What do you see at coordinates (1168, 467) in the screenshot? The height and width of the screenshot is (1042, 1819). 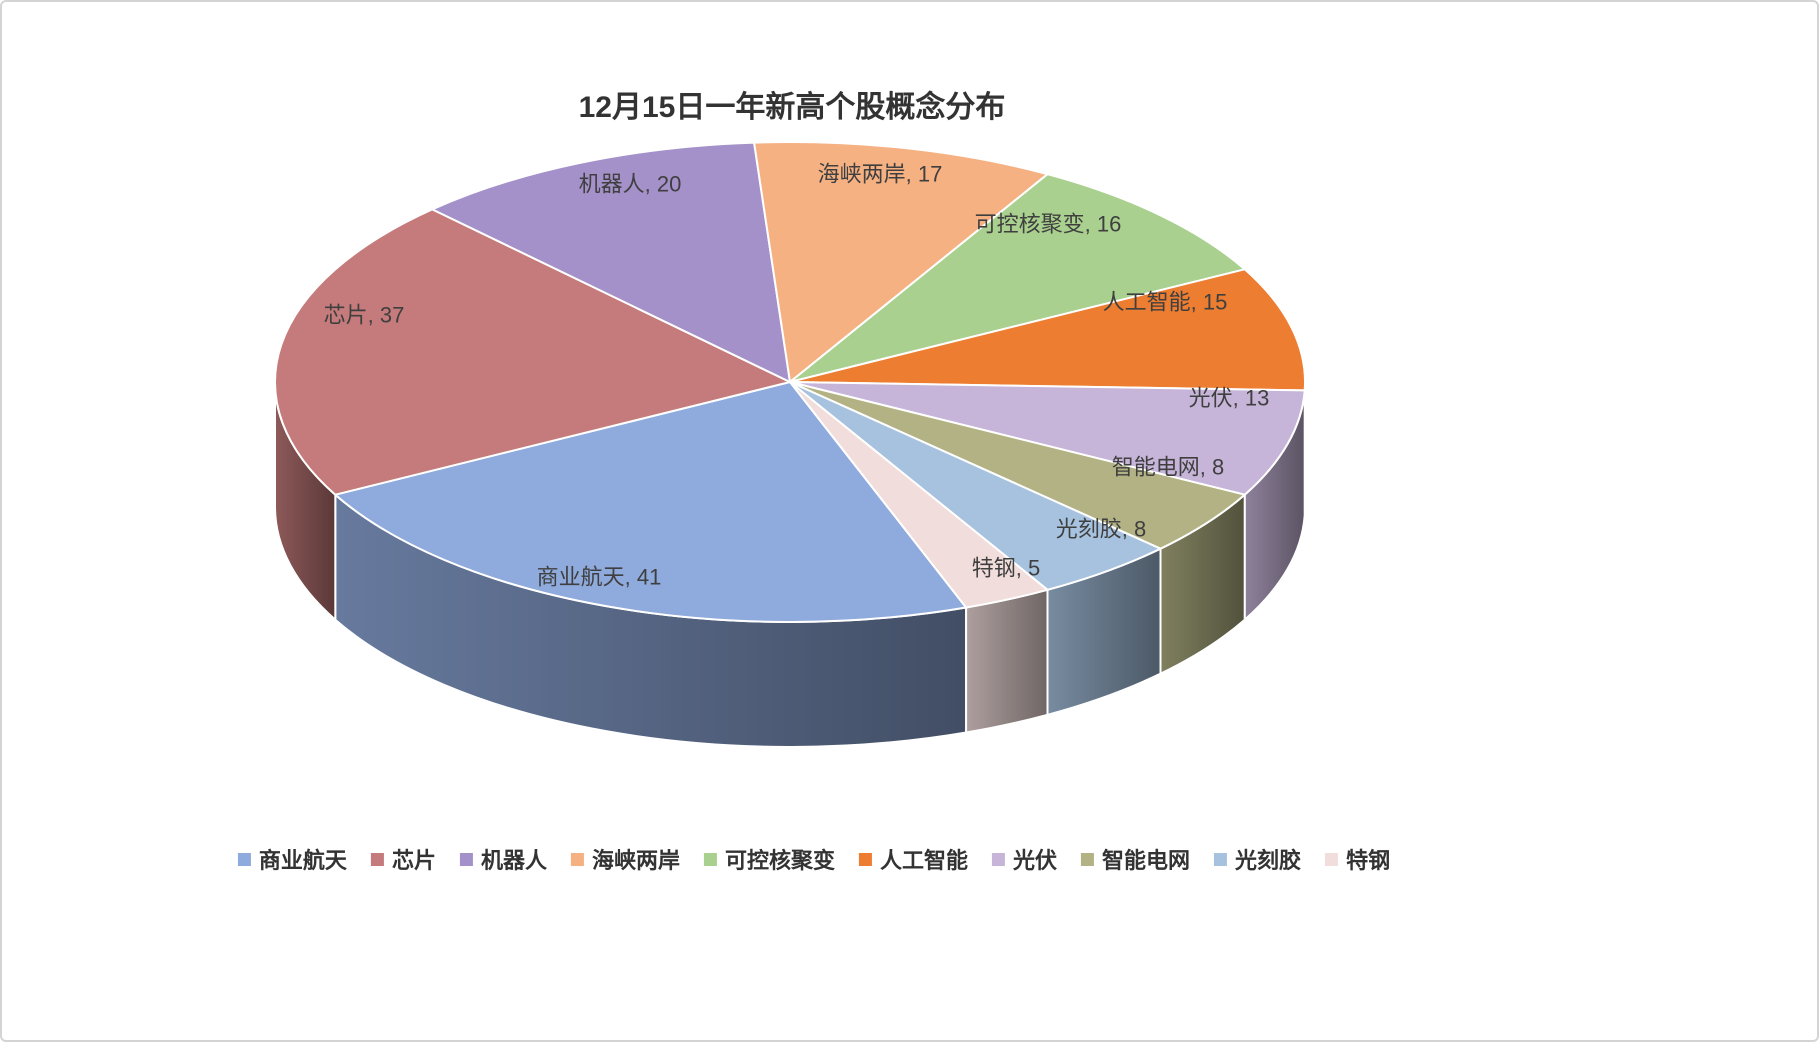 I see `slice-label-7: 智能电网, 8` at bounding box center [1168, 467].